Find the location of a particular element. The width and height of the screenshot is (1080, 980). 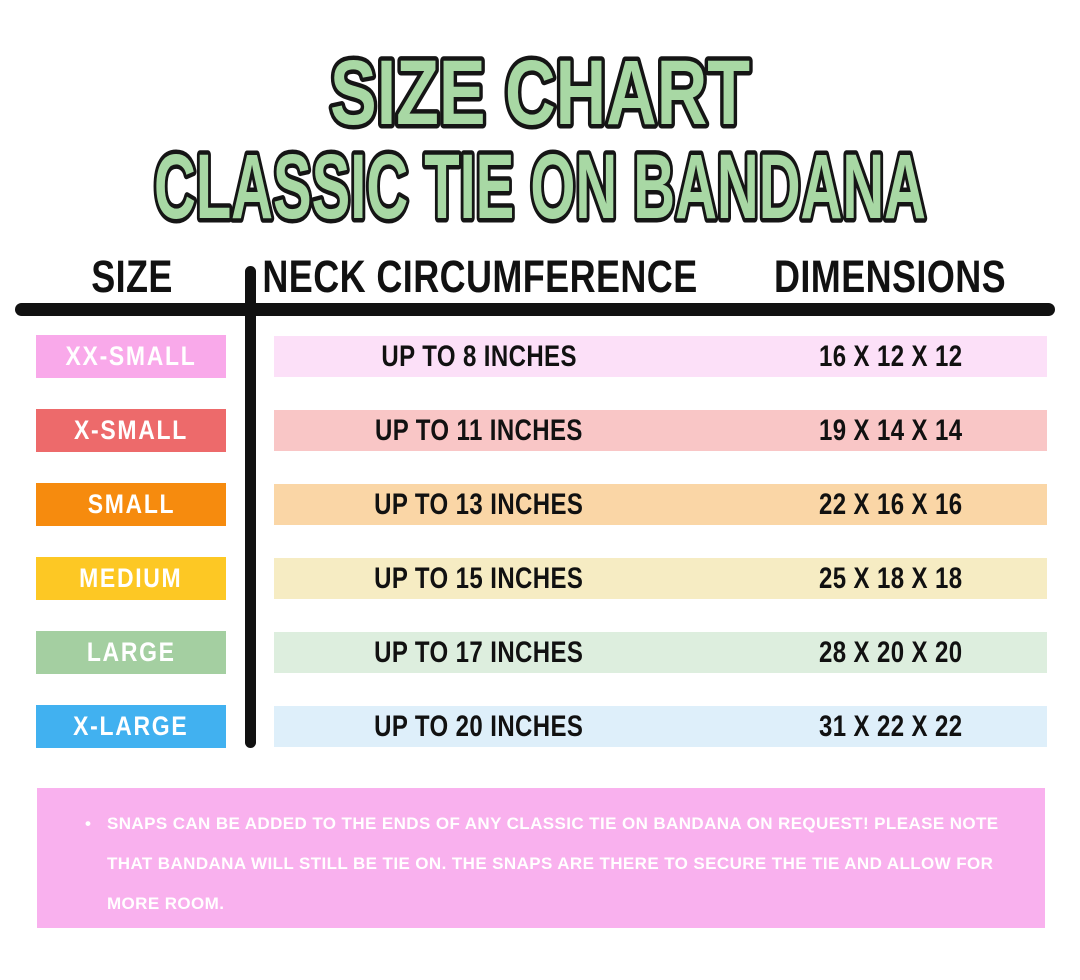

neck-circumference-value: UP TO 15 INCHES is located at coordinates (479, 578).